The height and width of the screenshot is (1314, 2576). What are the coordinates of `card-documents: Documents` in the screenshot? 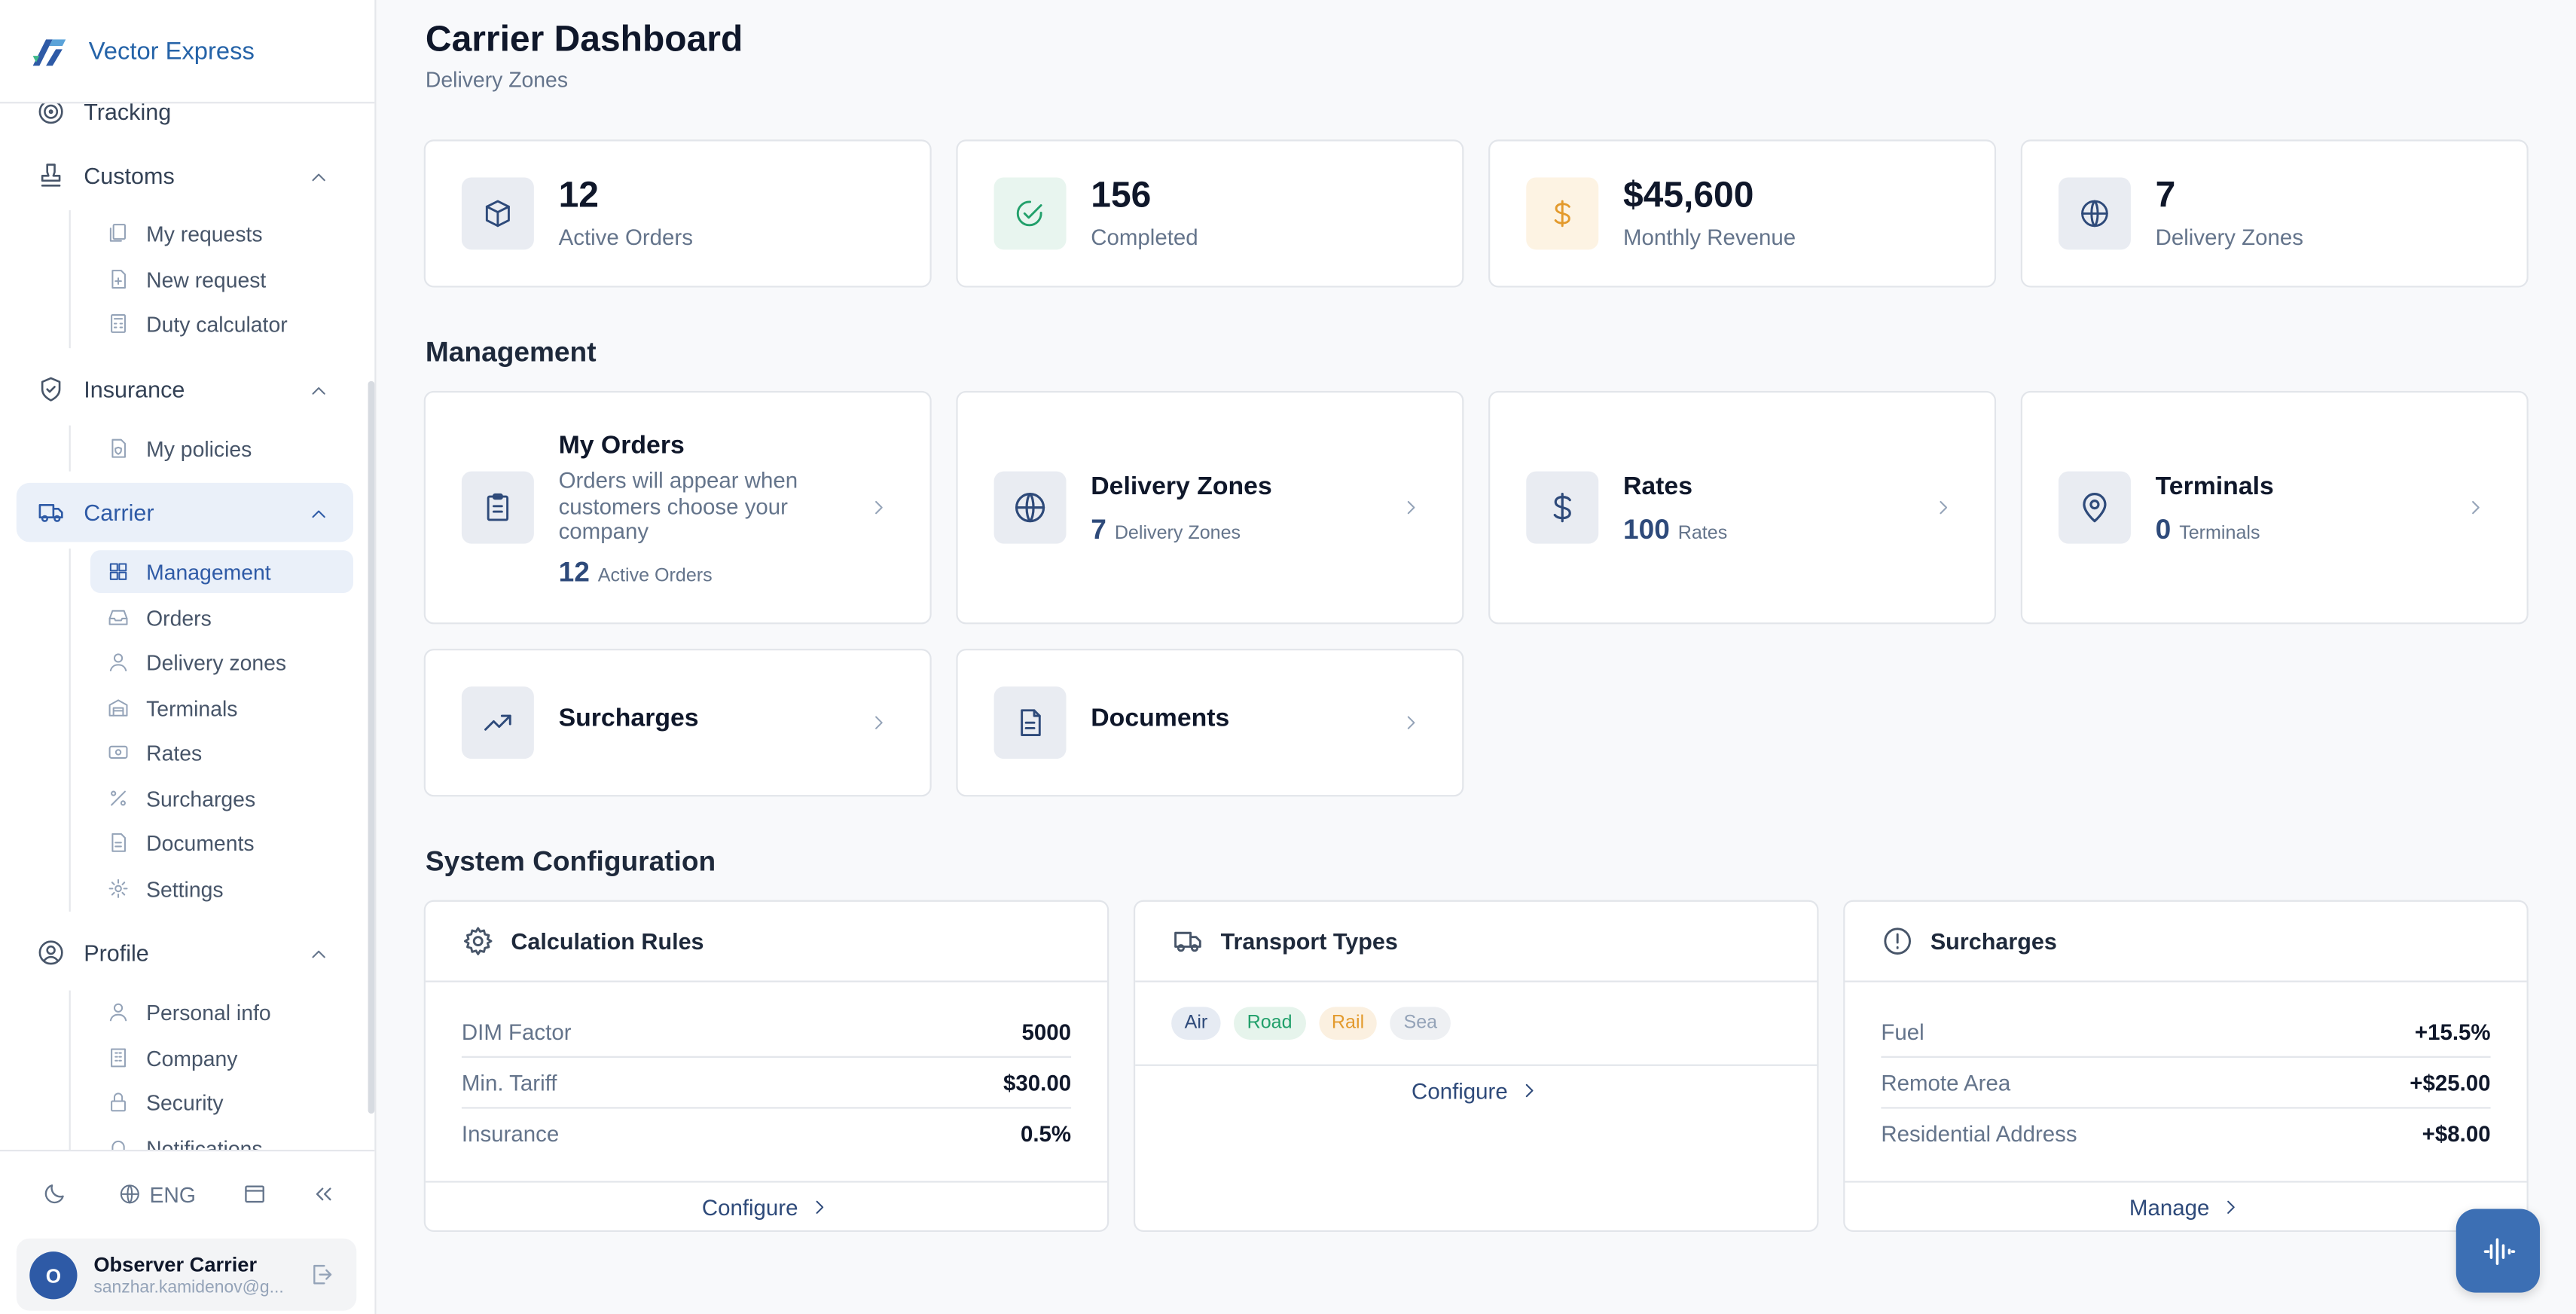 It's located at (1210, 723).